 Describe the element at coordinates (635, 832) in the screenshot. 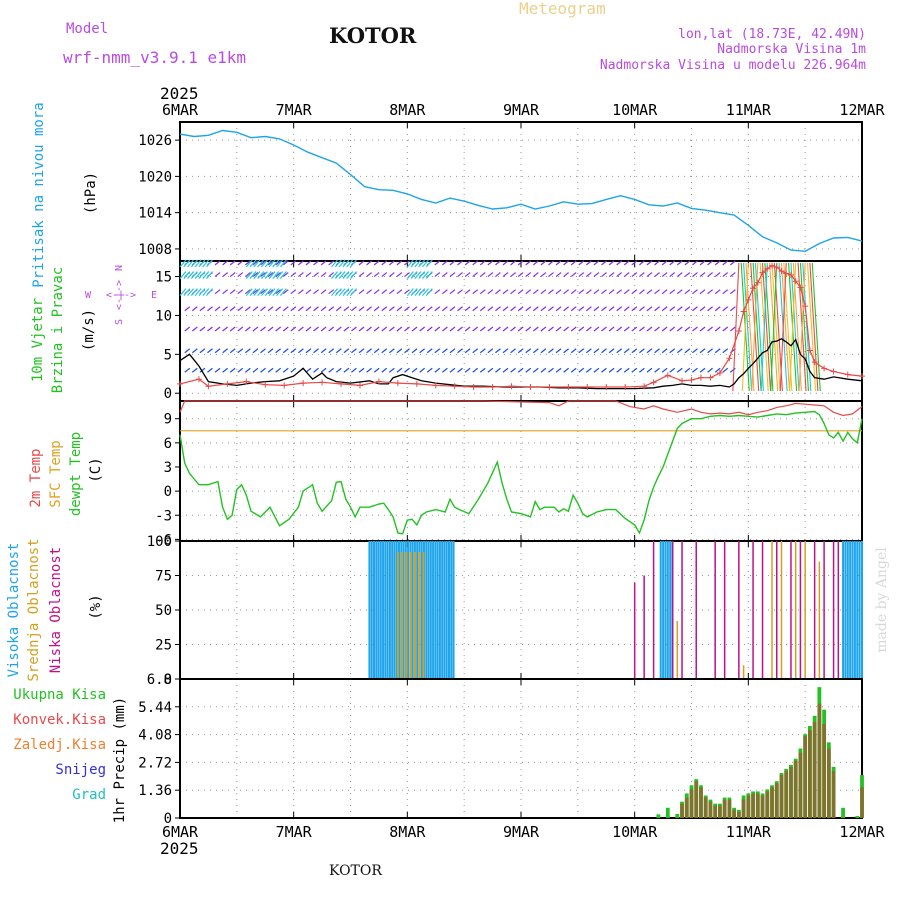

I see `x-tick-label-bottom: 10MAR` at that location.